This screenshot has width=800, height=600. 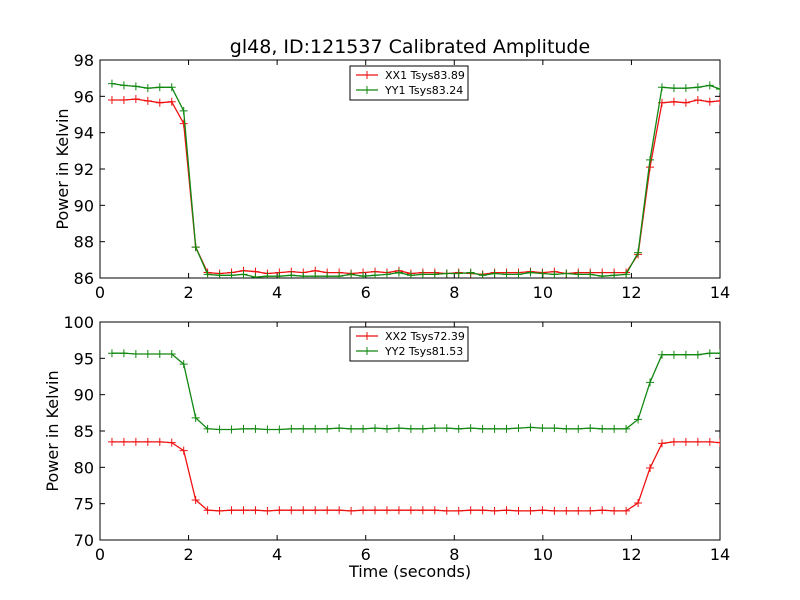 What do you see at coordinates (84, 133) in the screenshot?
I see `top-y-tick-label: 94` at bounding box center [84, 133].